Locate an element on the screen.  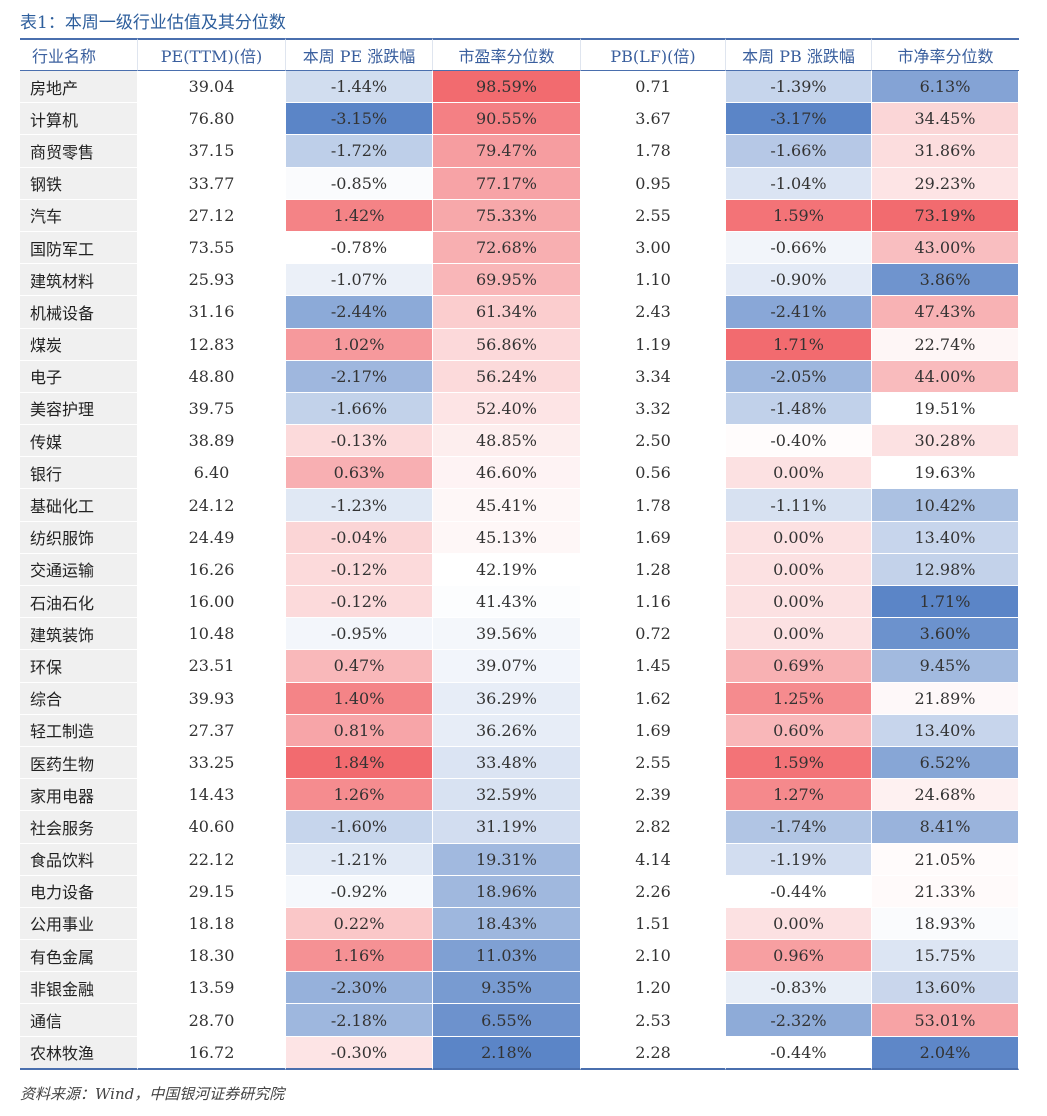
industry-cell: 纺织服饰 is located at coordinates (79, 537).